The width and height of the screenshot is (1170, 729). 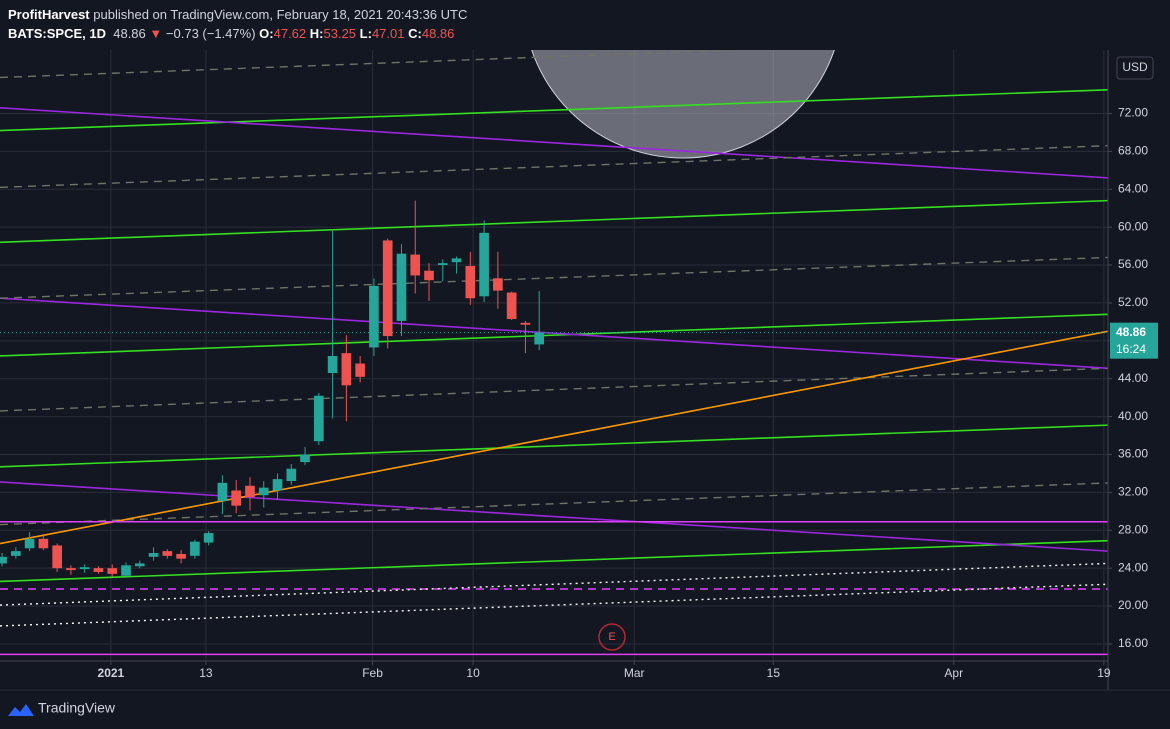 What do you see at coordinates (1133, 113) in the screenshot?
I see `y-tick-label: 72.00` at bounding box center [1133, 113].